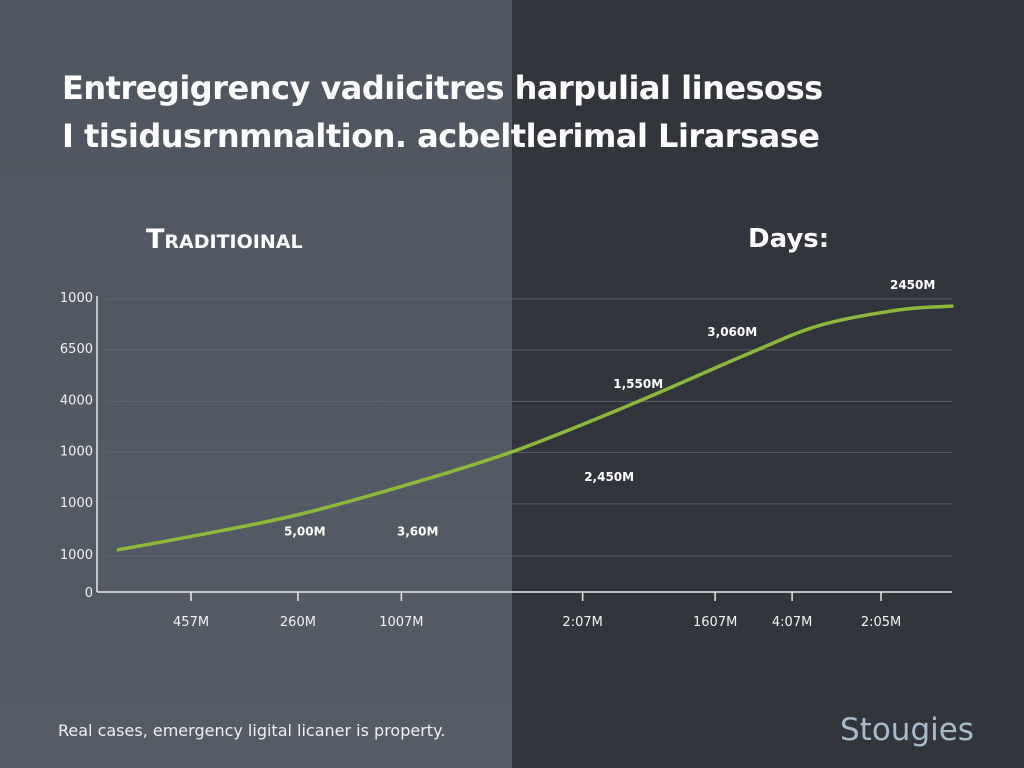 The width and height of the screenshot is (1024, 768). I want to click on panel-label-days: Days:, so click(789, 239).